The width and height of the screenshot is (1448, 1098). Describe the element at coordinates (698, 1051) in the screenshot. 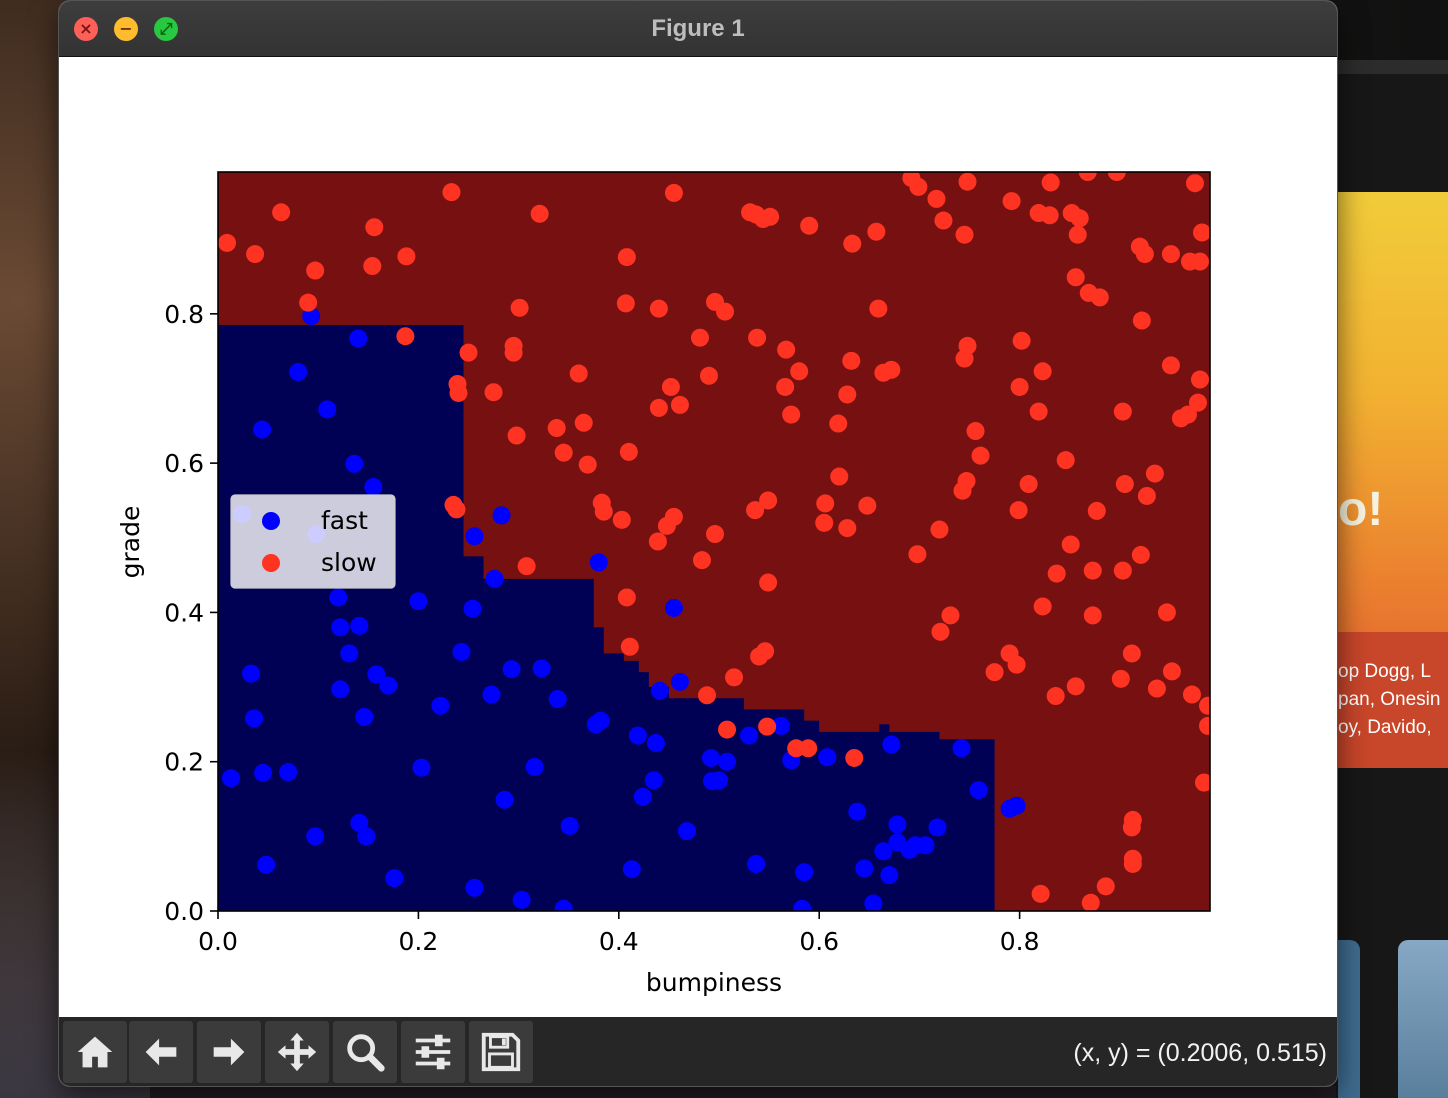

I see `navigation-toolbar: (x, y) = (0.2006, 0.515)` at that location.